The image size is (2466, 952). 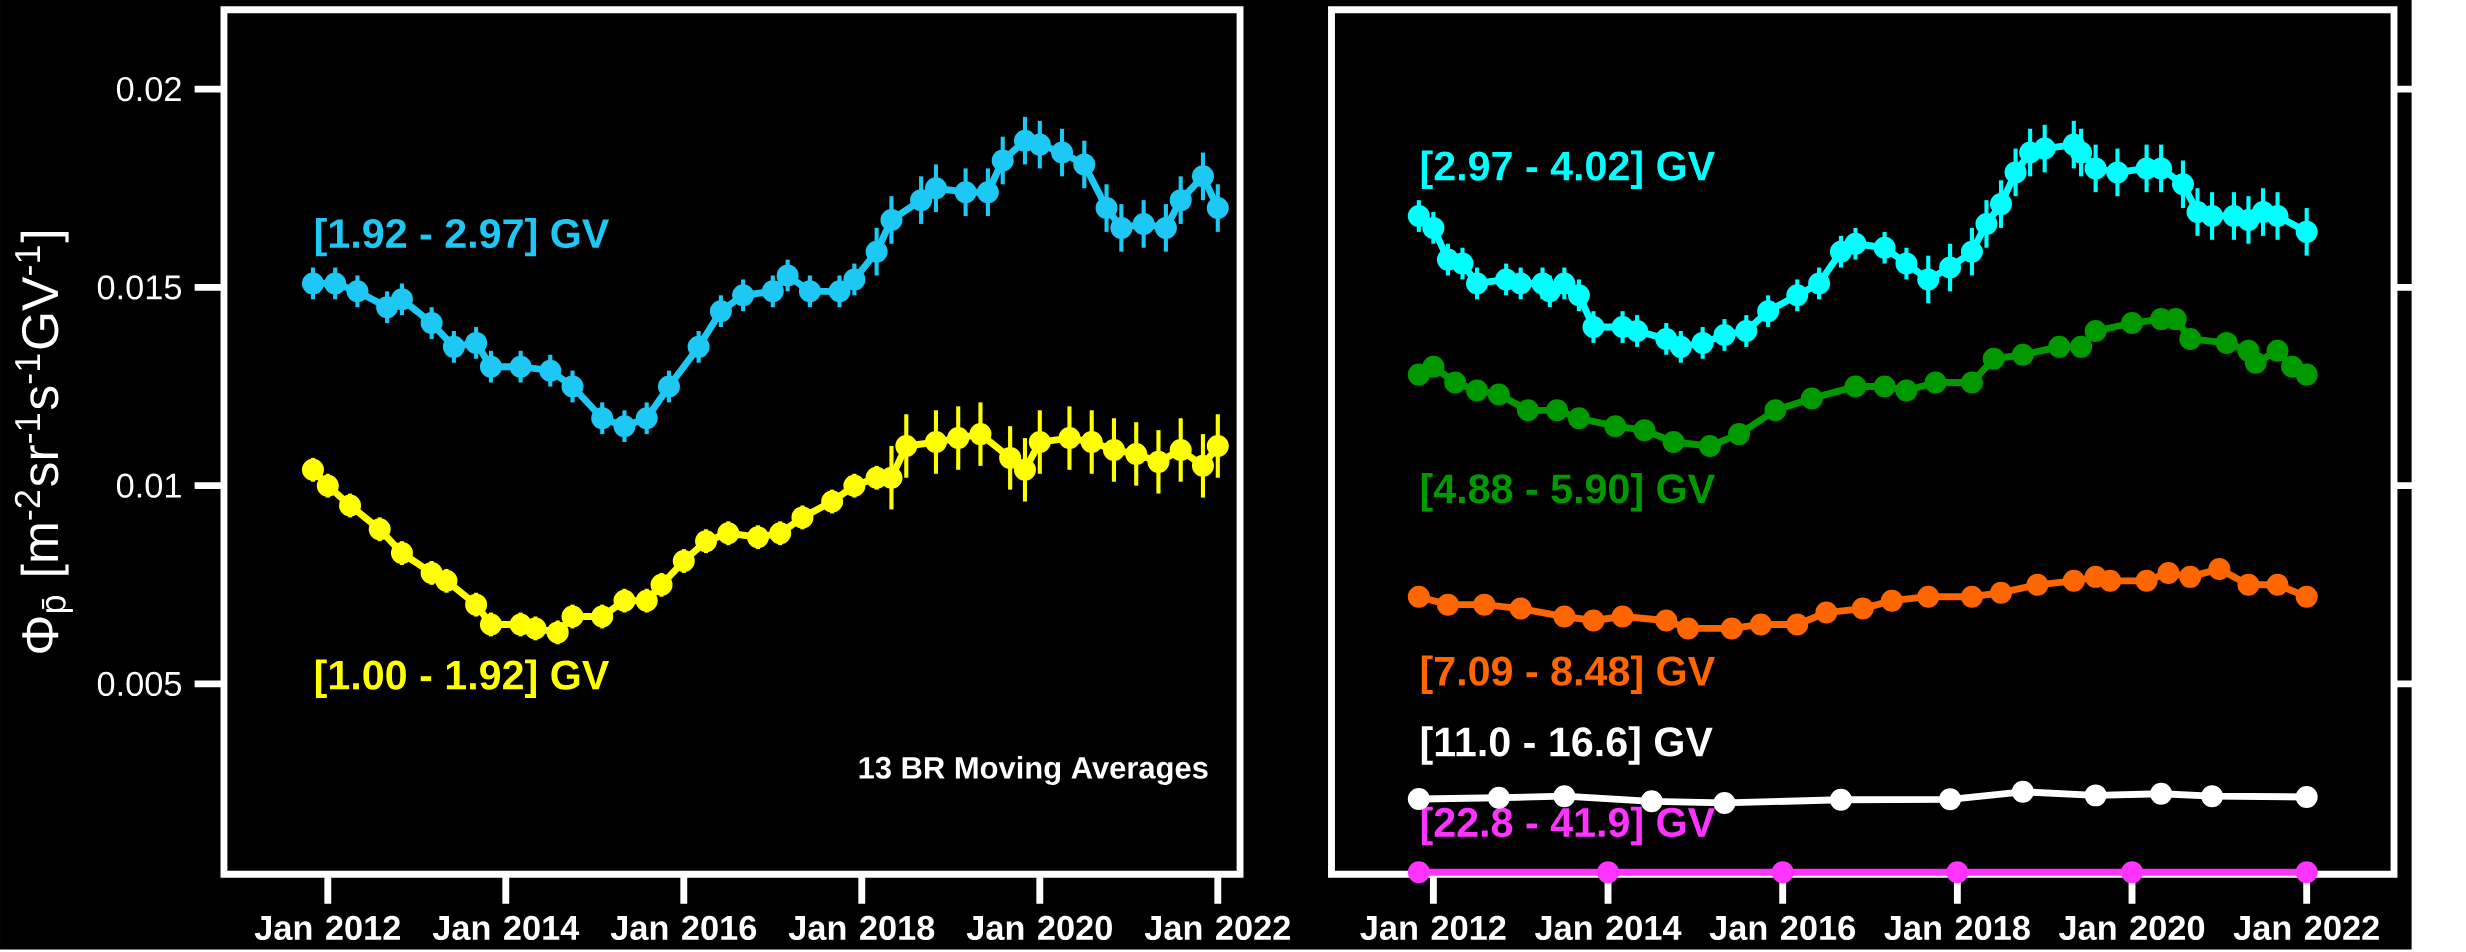 I want to click on y-tick-label: 0.015, so click(x=139, y=287).